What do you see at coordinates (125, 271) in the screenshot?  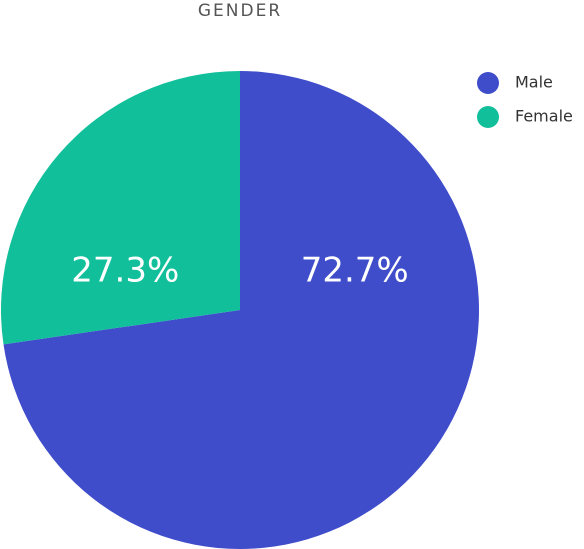 I see `slice-label: 27.3%` at bounding box center [125, 271].